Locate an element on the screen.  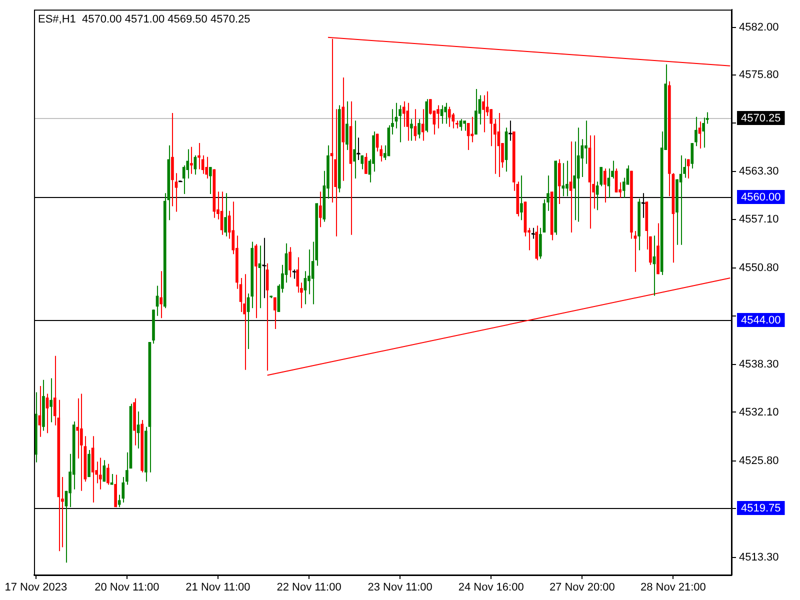
y-tick-label: 4563.30 is located at coordinates (759, 172).